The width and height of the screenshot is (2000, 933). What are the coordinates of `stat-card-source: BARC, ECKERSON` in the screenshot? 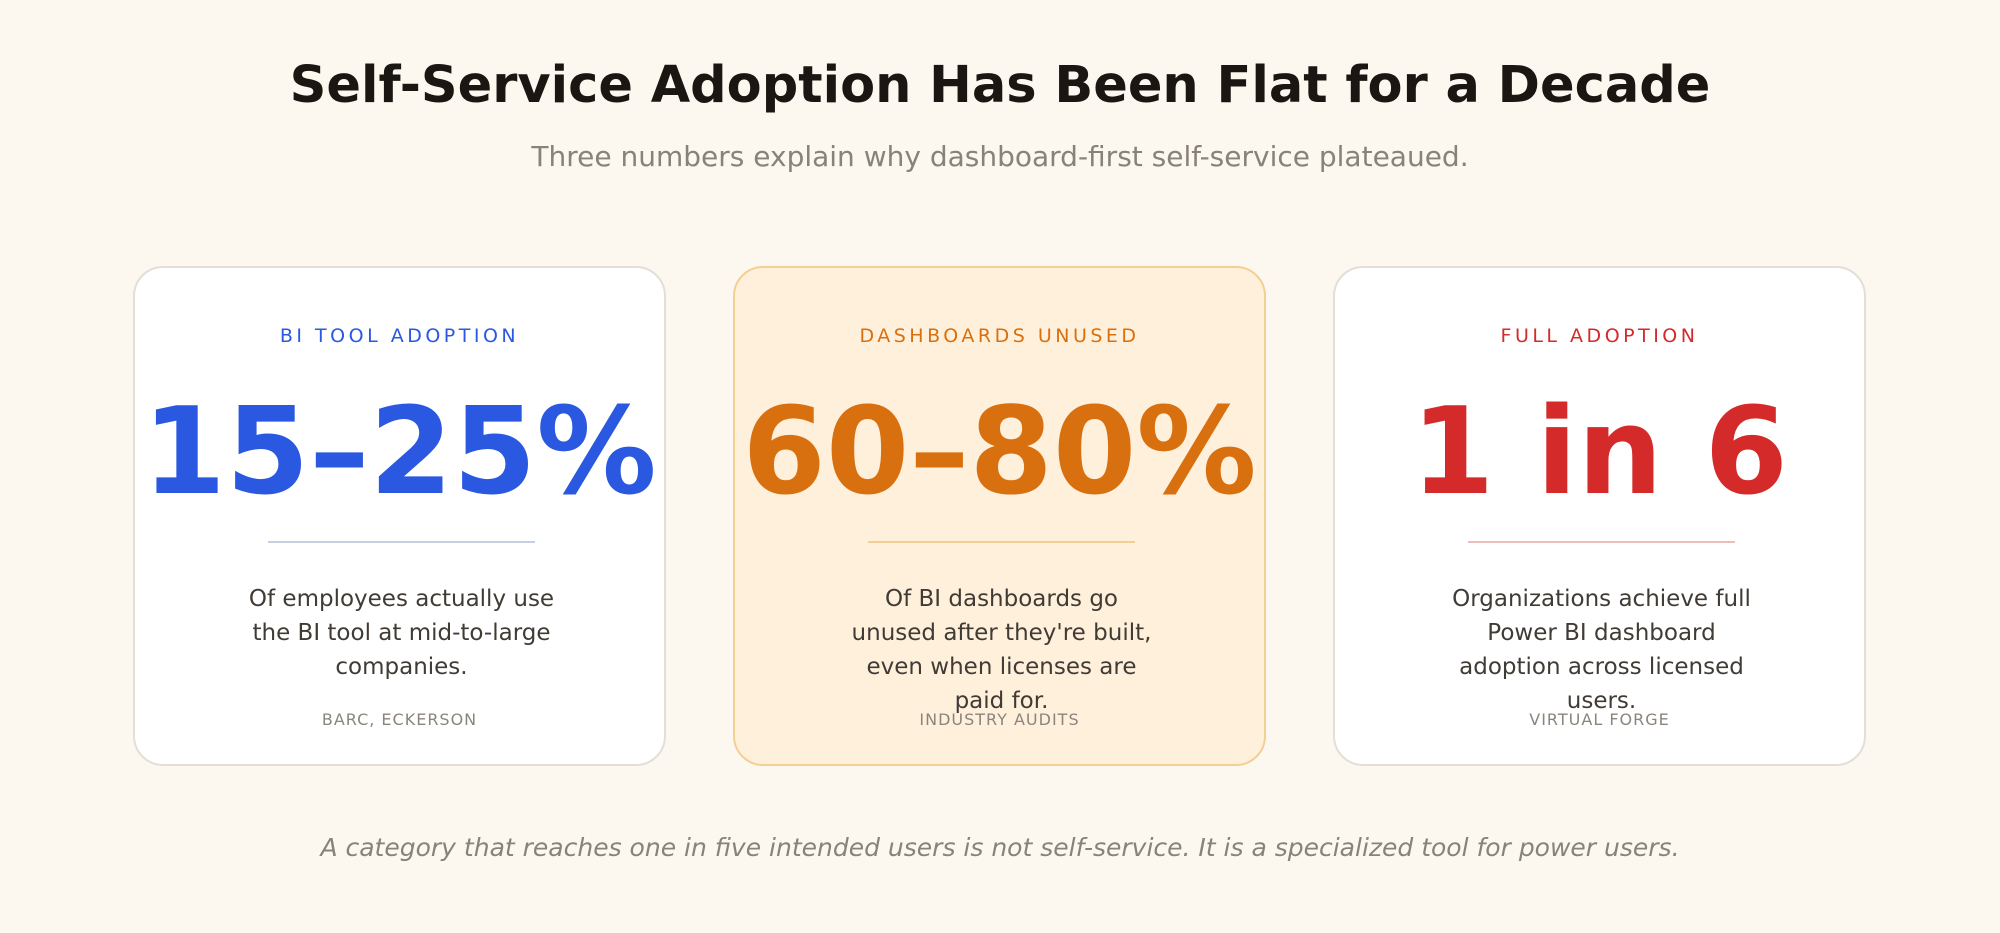 It's located at (399, 719).